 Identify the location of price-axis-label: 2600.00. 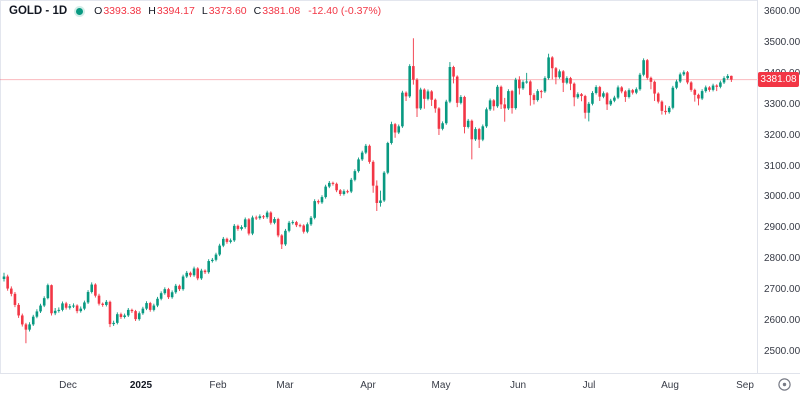
(782, 320).